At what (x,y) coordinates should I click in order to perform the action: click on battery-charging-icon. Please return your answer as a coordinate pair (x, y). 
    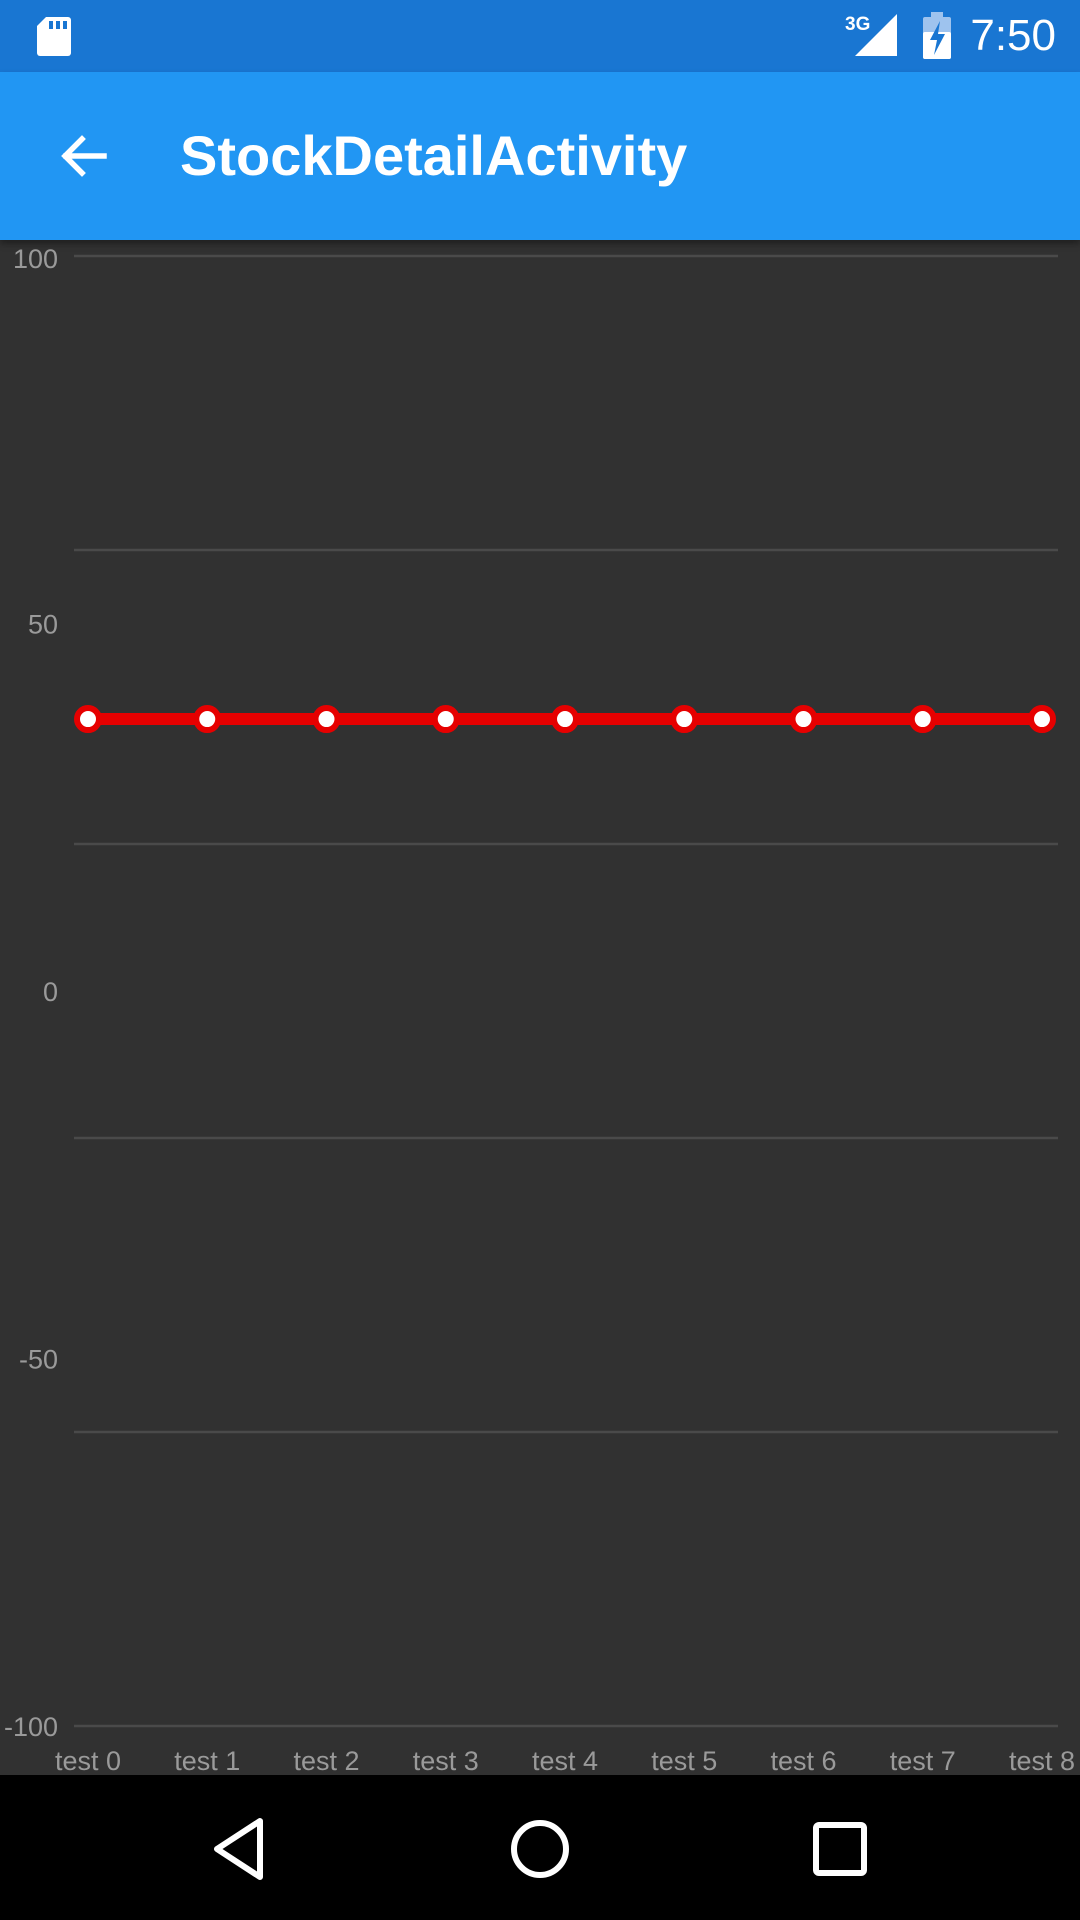
    Looking at the image, I should click on (937, 35).